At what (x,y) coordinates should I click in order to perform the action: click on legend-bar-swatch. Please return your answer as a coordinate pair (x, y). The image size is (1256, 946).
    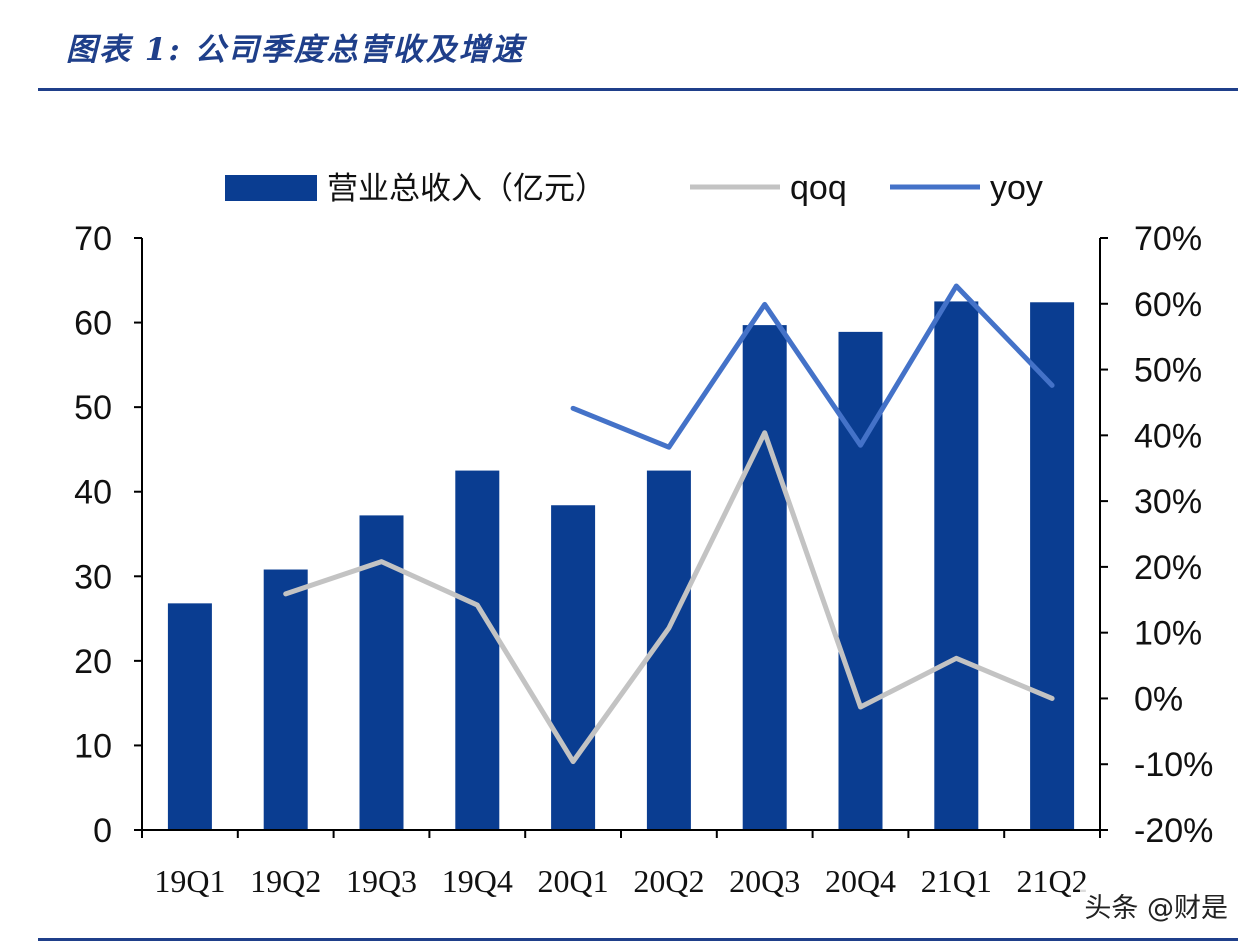
    Looking at the image, I should click on (271, 188).